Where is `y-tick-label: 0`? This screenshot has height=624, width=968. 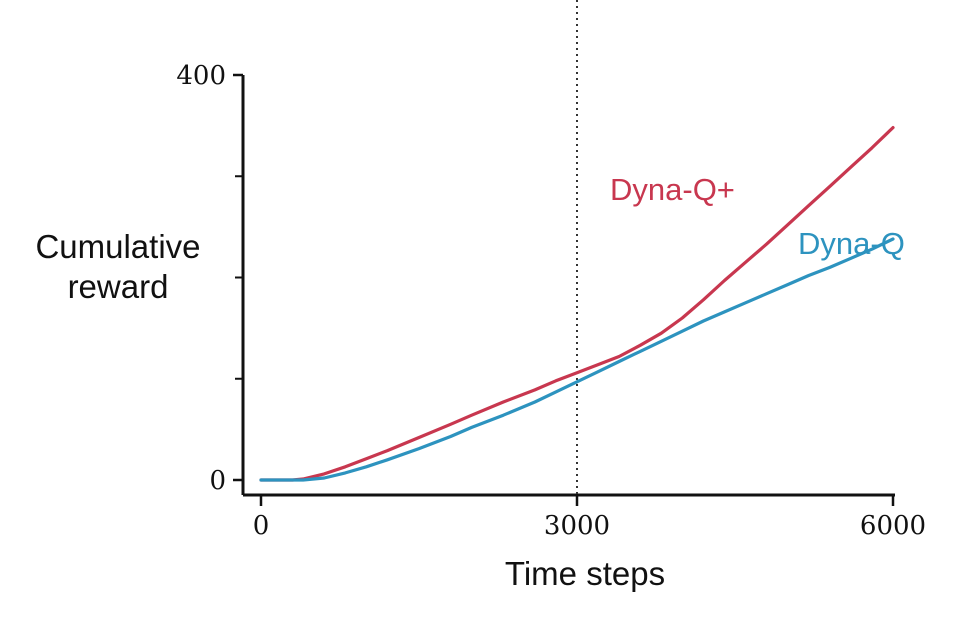 y-tick-label: 0 is located at coordinates (217, 481).